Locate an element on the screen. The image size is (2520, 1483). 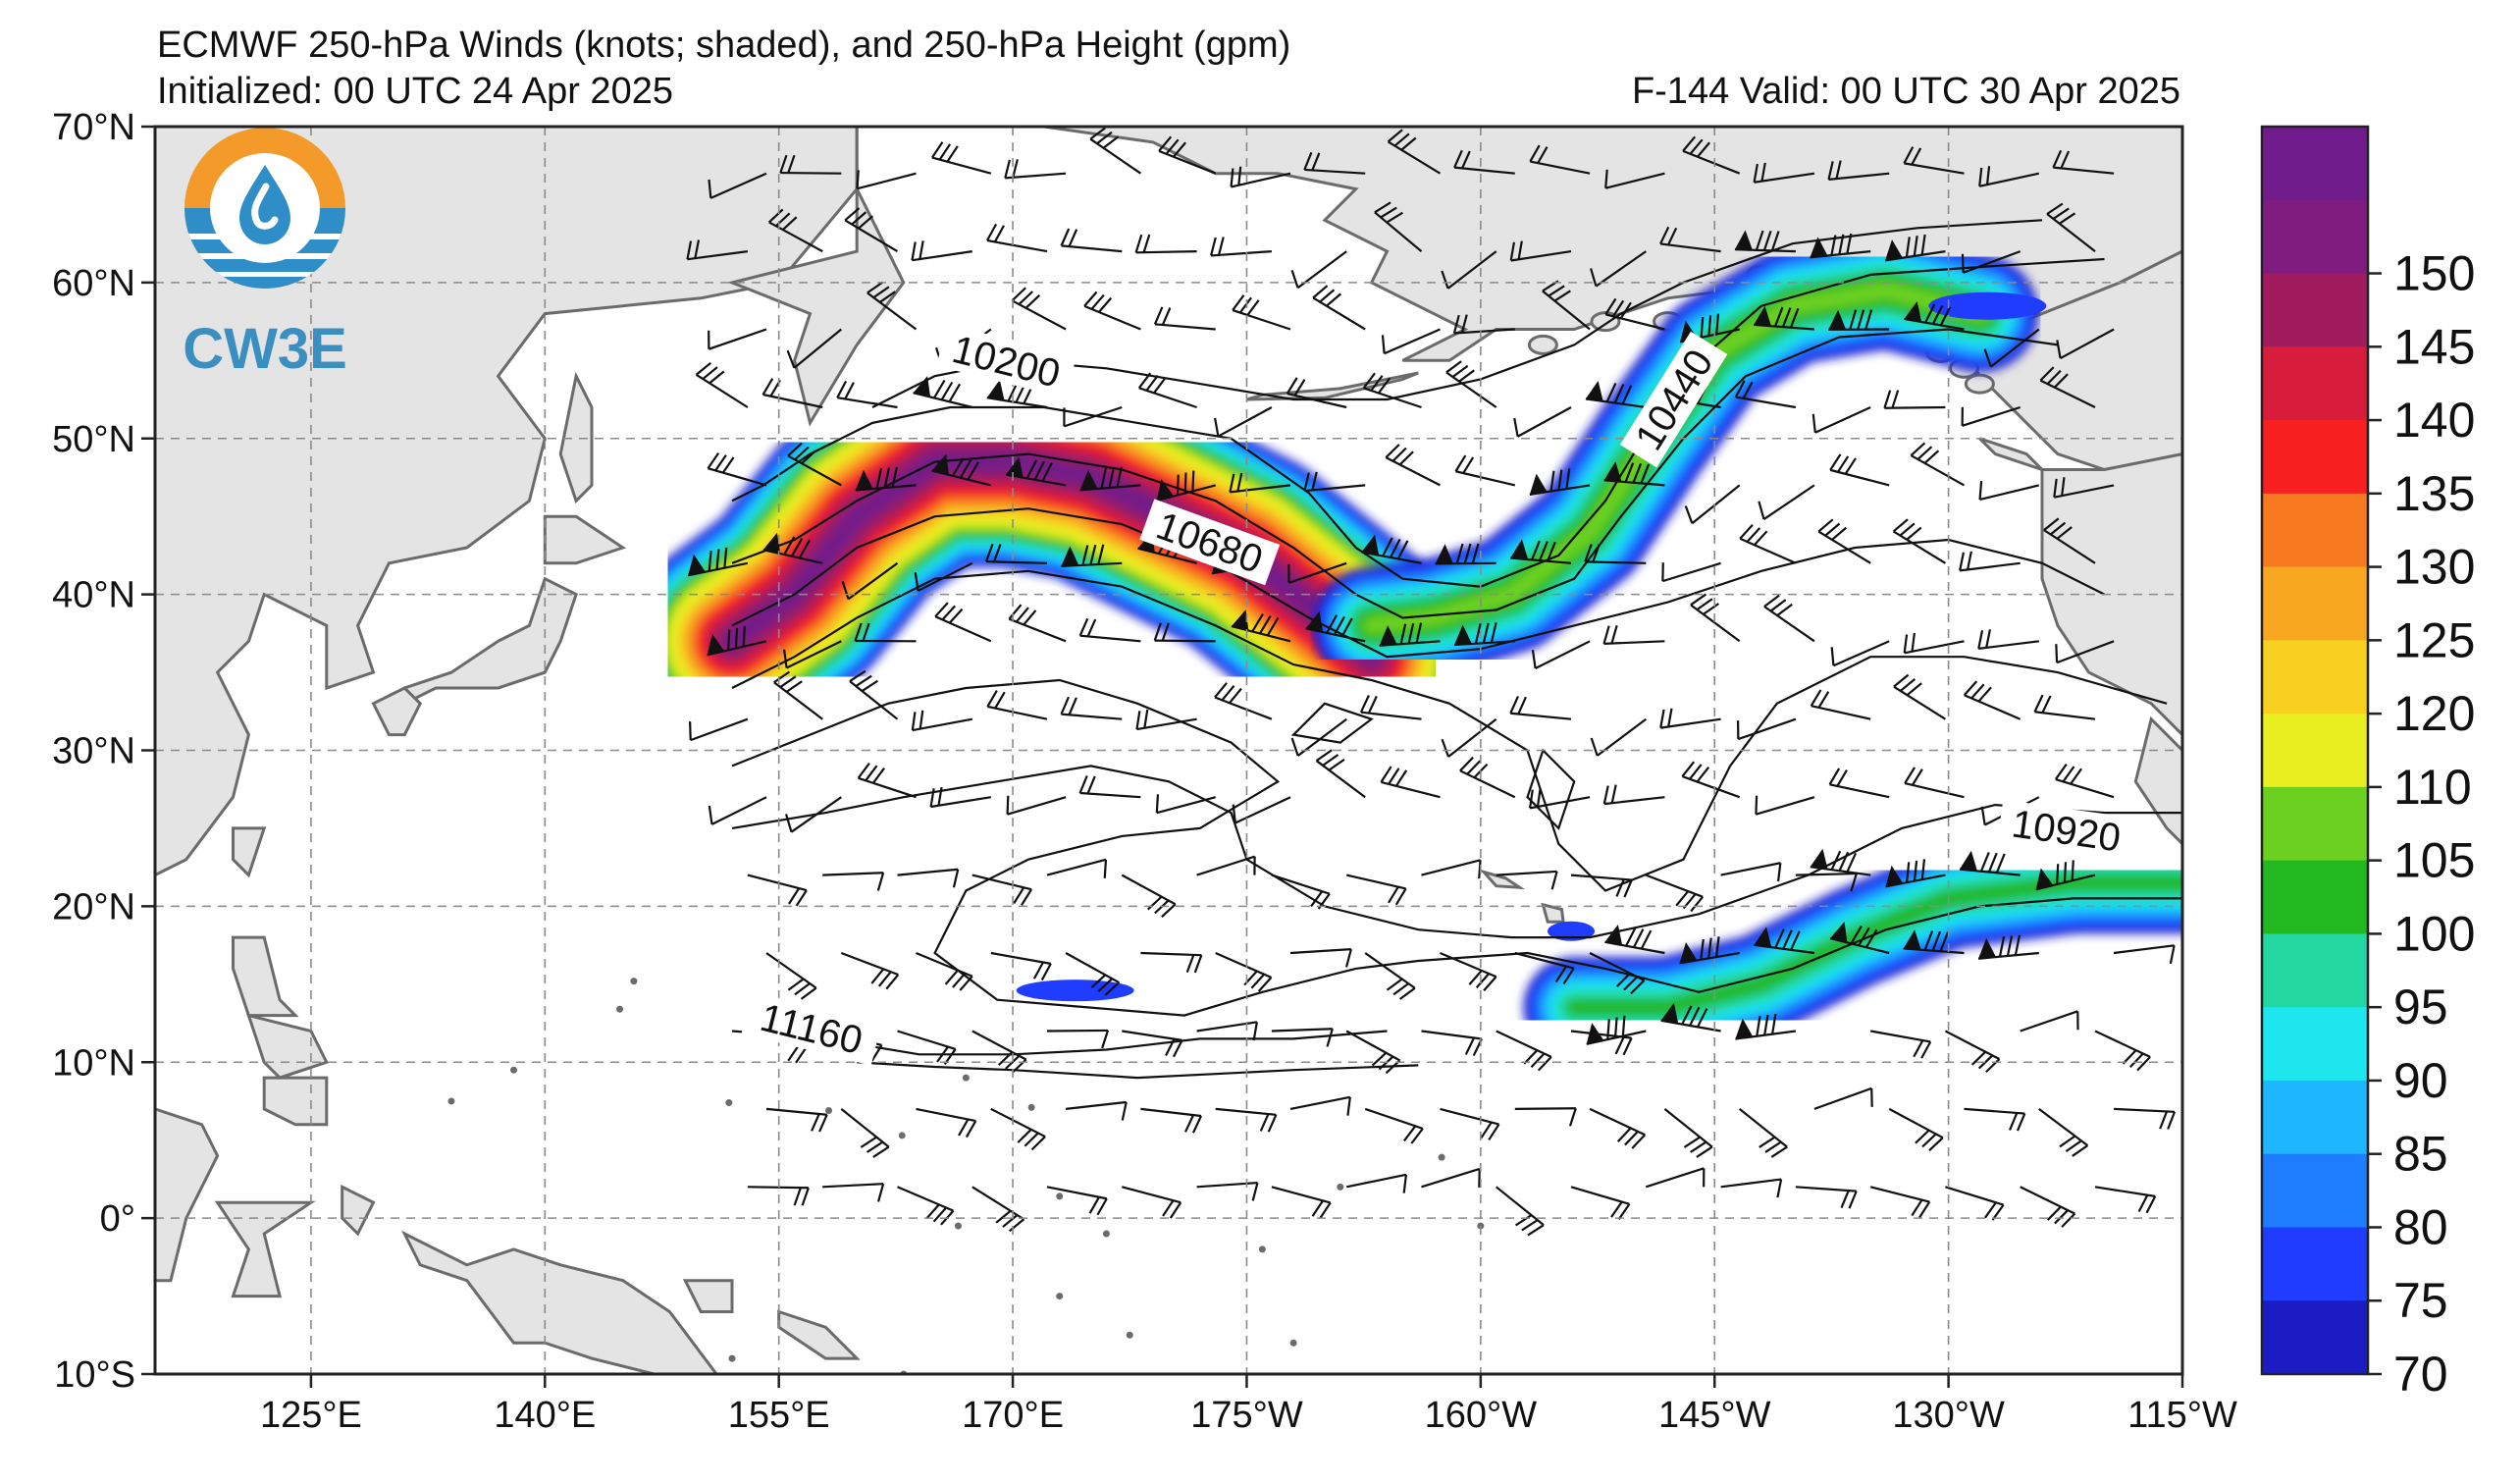
contour-label-bg is located at coordinates (1673, 400).